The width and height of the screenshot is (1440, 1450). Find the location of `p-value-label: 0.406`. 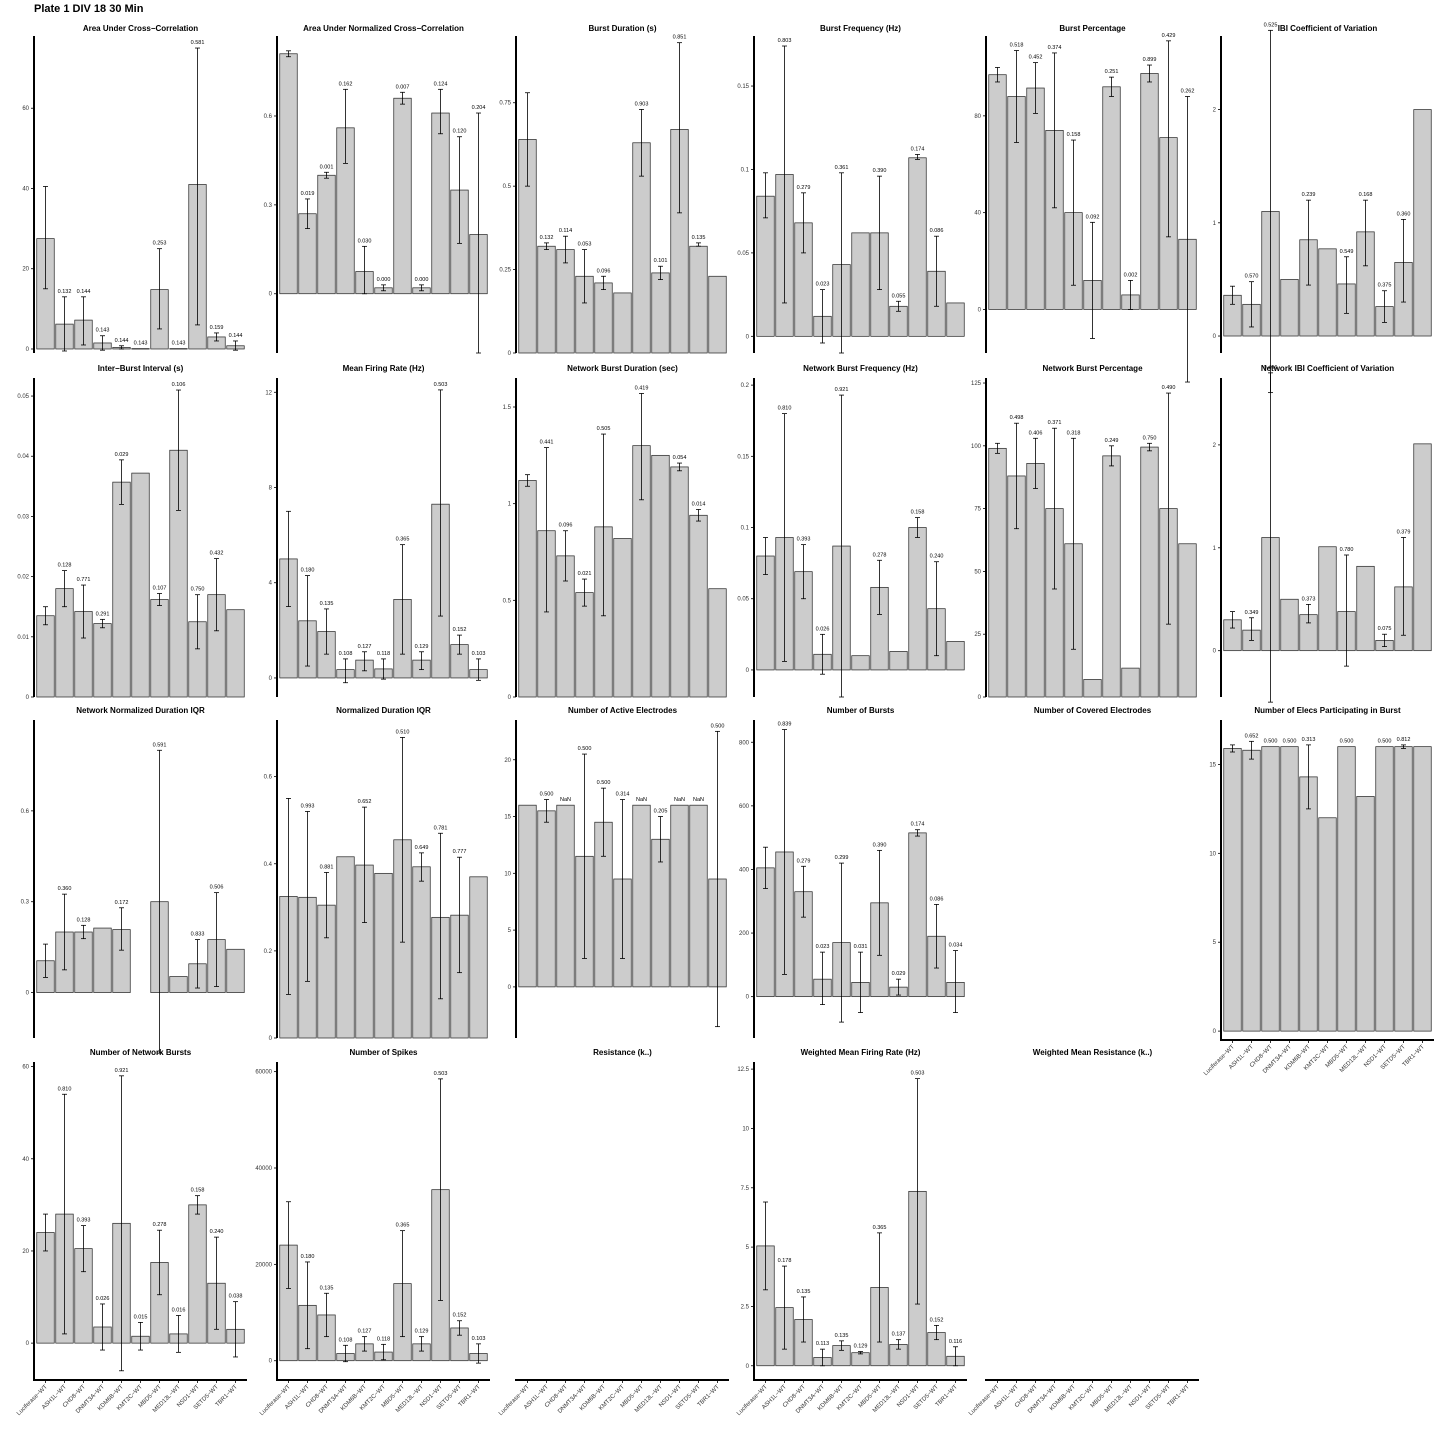

p-value-label: 0.406 is located at coordinates (1036, 433).